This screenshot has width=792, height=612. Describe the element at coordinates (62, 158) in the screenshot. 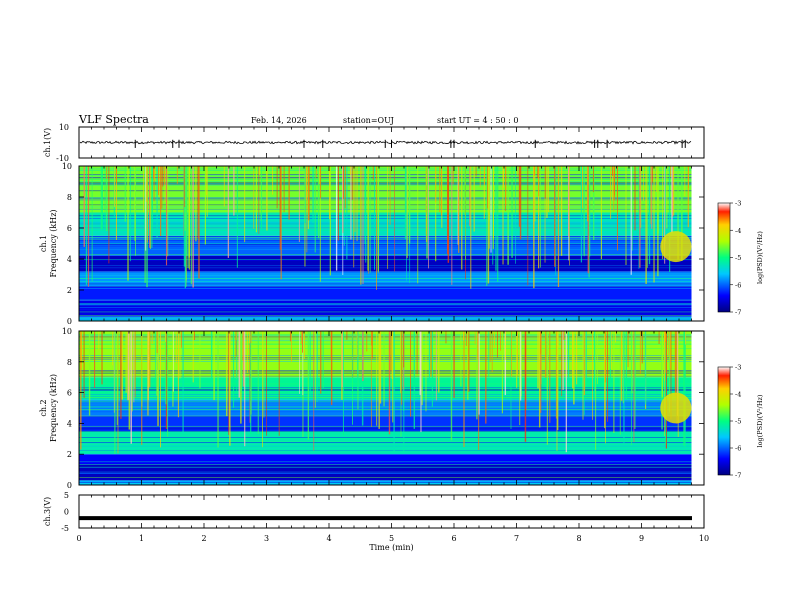

I see `ch1-ytick-label: -10` at that location.